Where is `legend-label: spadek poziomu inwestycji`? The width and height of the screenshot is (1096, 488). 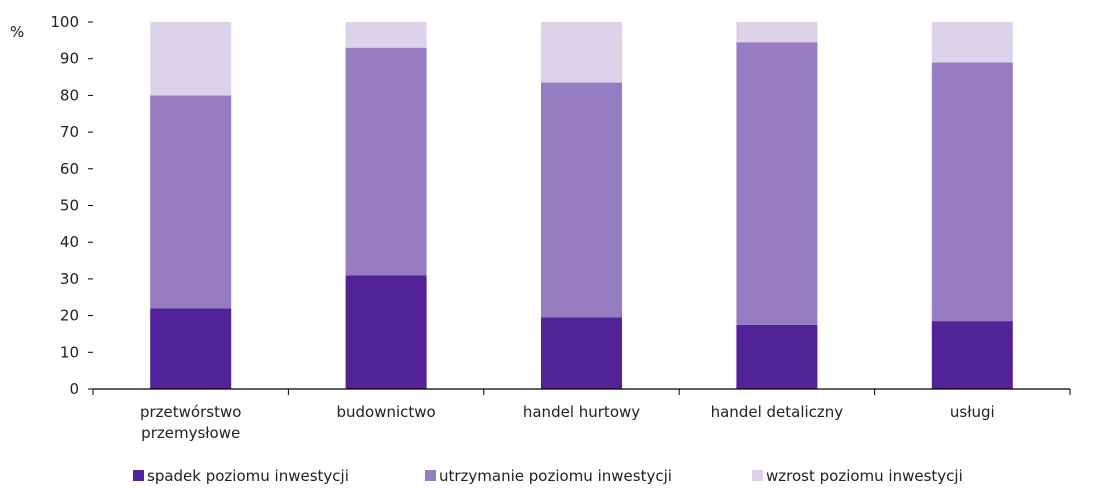 legend-label: spadek poziomu inwestycji is located at coordinates (248, 476).